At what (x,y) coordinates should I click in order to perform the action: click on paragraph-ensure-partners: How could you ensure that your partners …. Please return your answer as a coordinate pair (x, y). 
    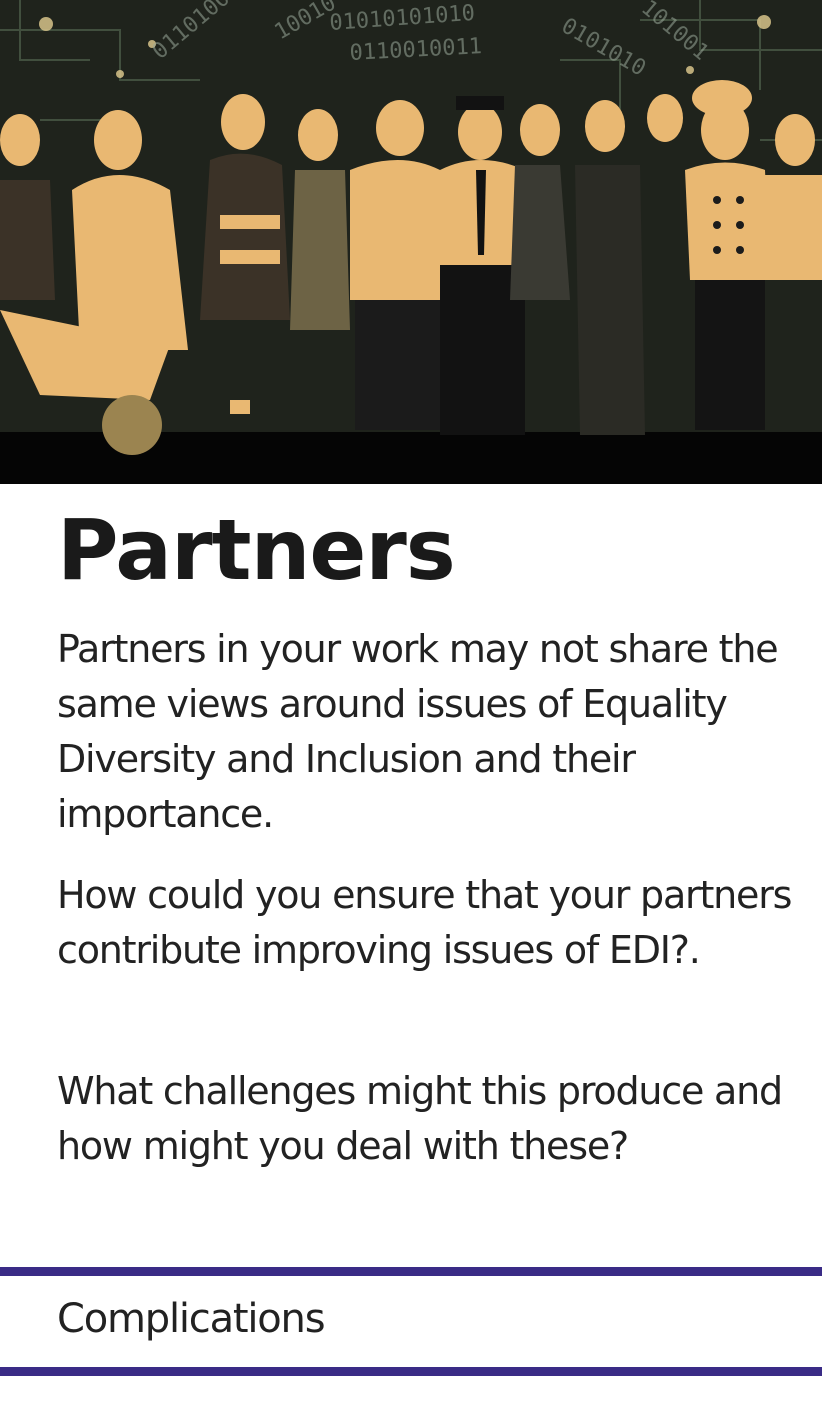
    Looking at the image, I should click on (424, 922).